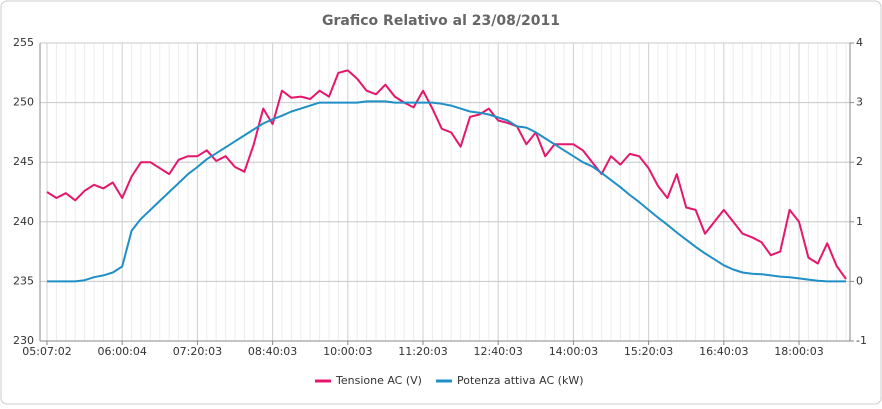 The width and height of the screenshot is (882, 409). Describe the element at coordinates (497, 351) in the screenshot. I see `x-tick-label: 12:40:03` at that location.